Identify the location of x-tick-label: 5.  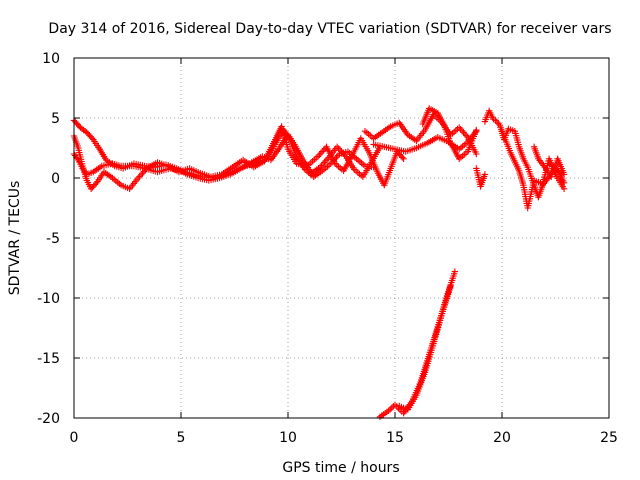
(181, 438).